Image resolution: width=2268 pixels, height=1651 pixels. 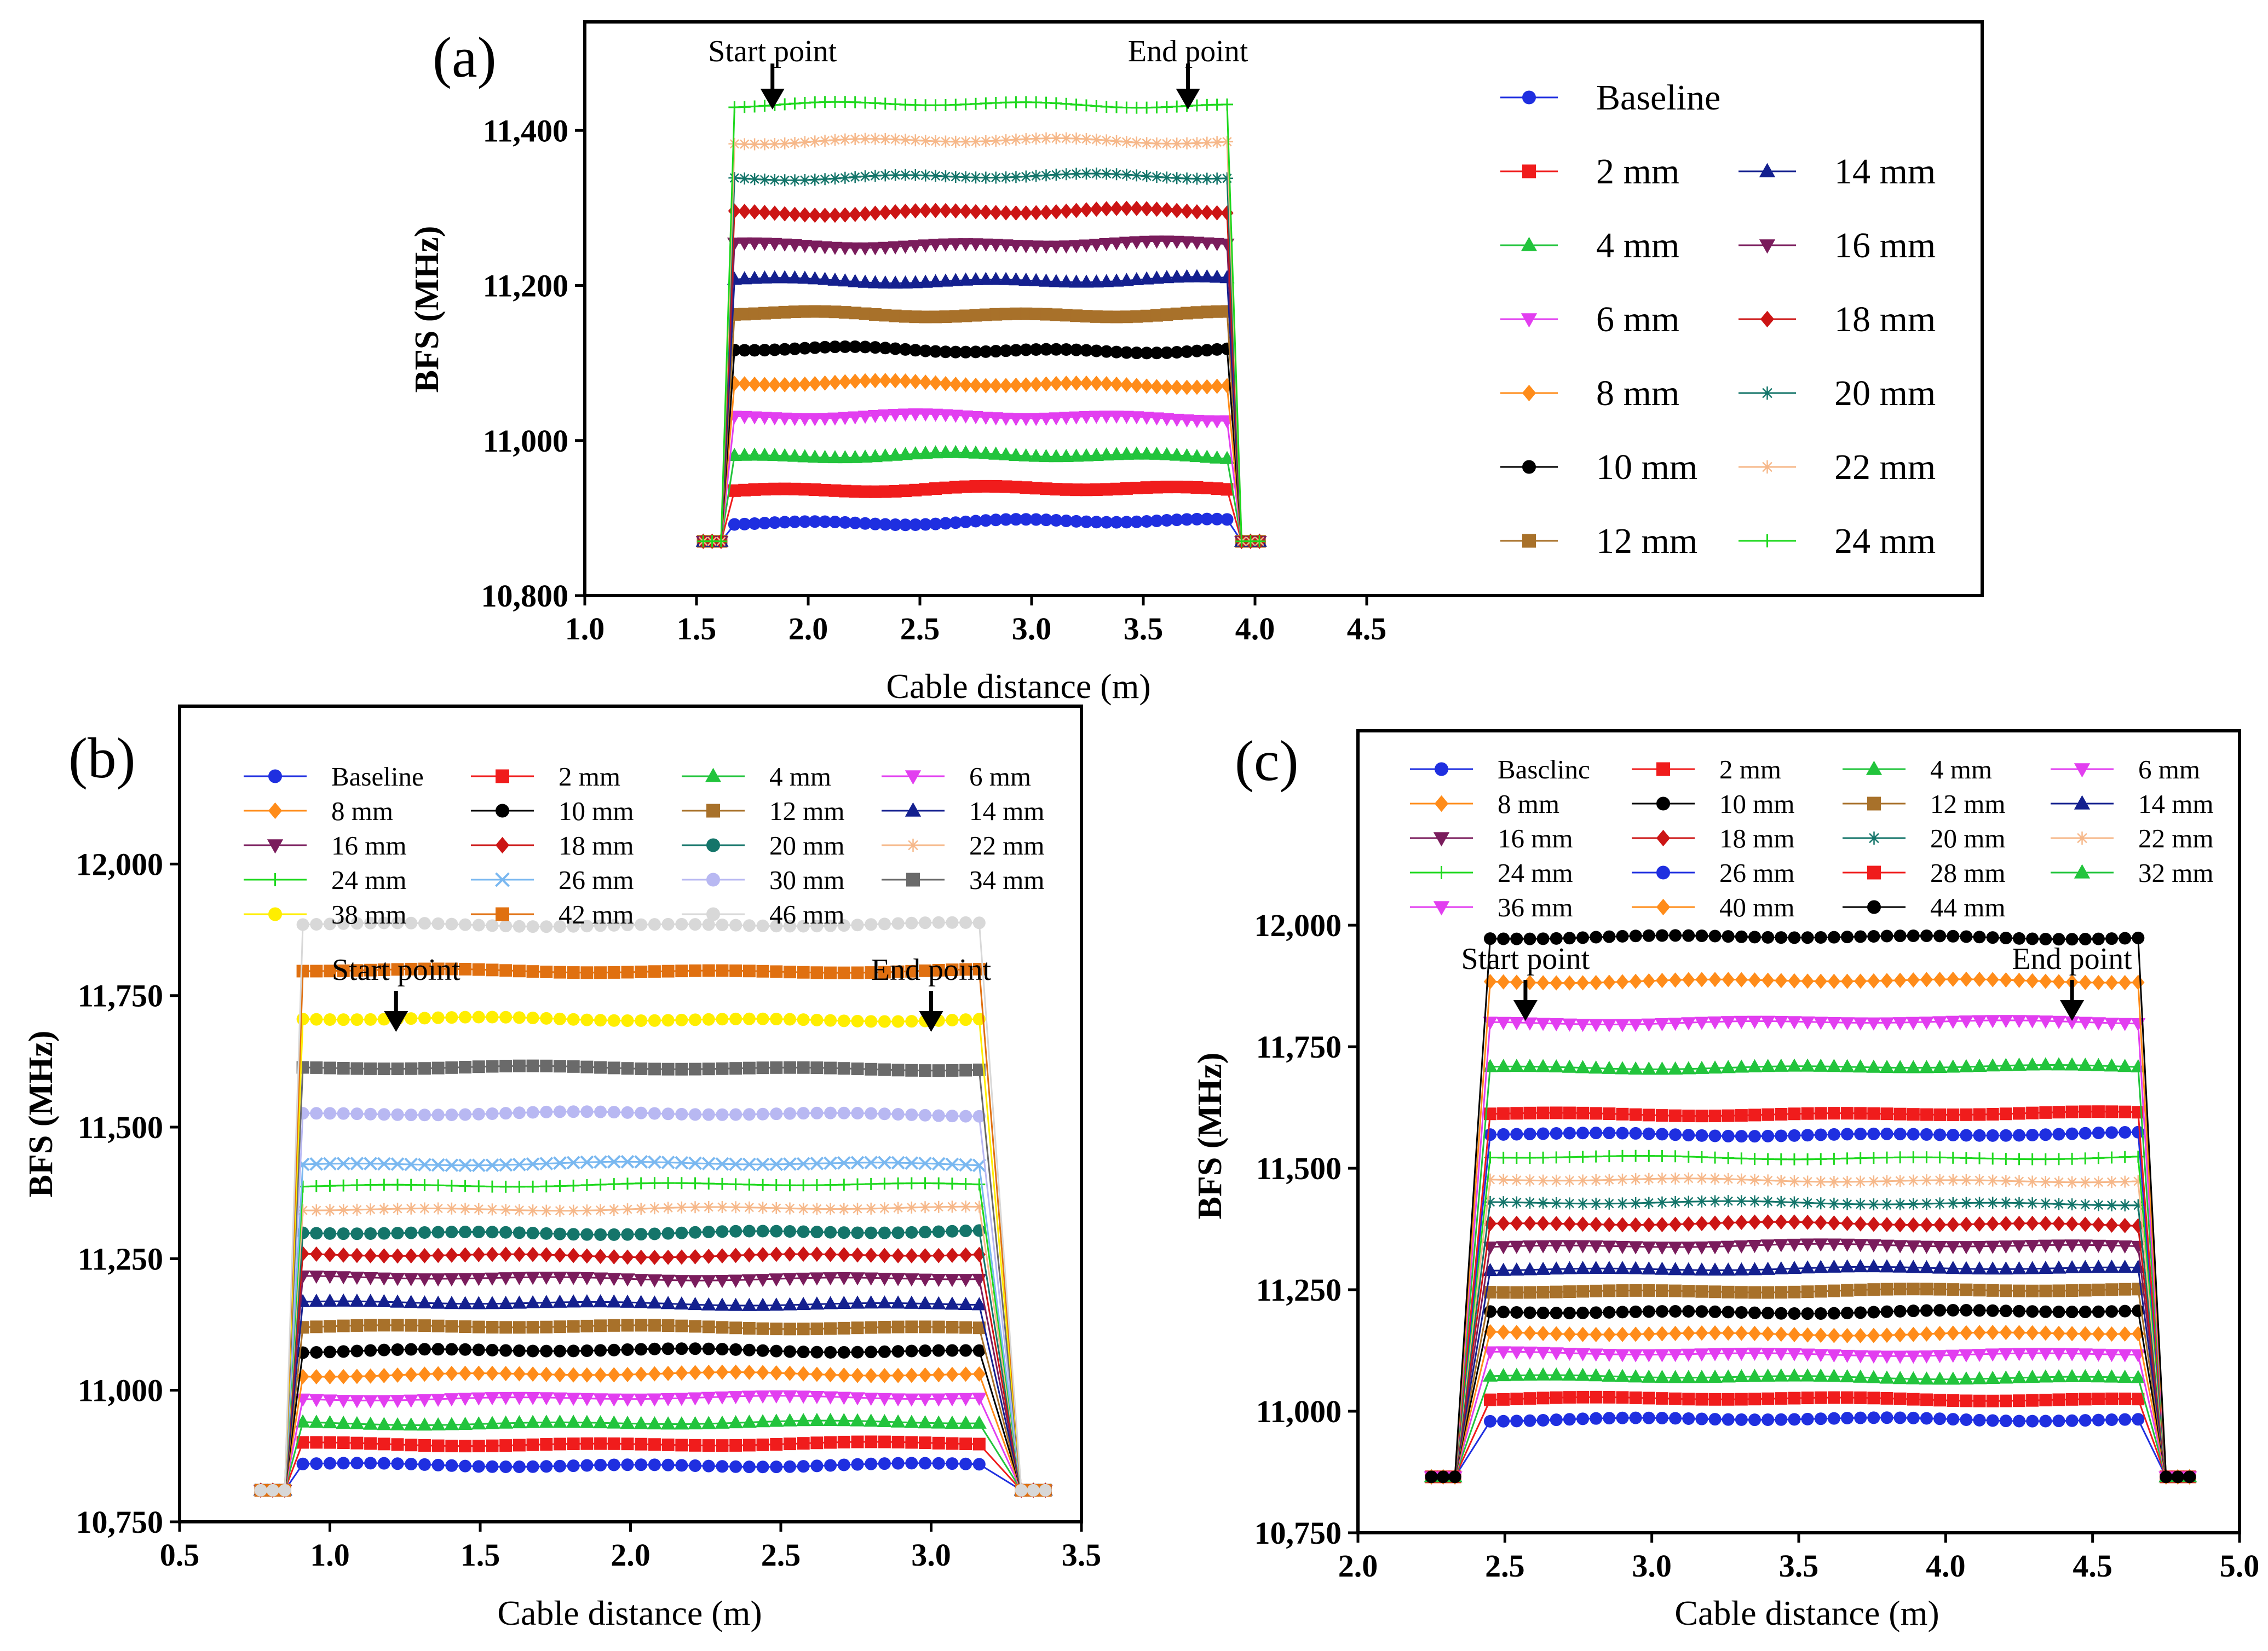 What do you see at coordinates (545, 777) in the screenshot?
I see `legend-item-2-mm: 2 mm` at bounding box center [545, 777].